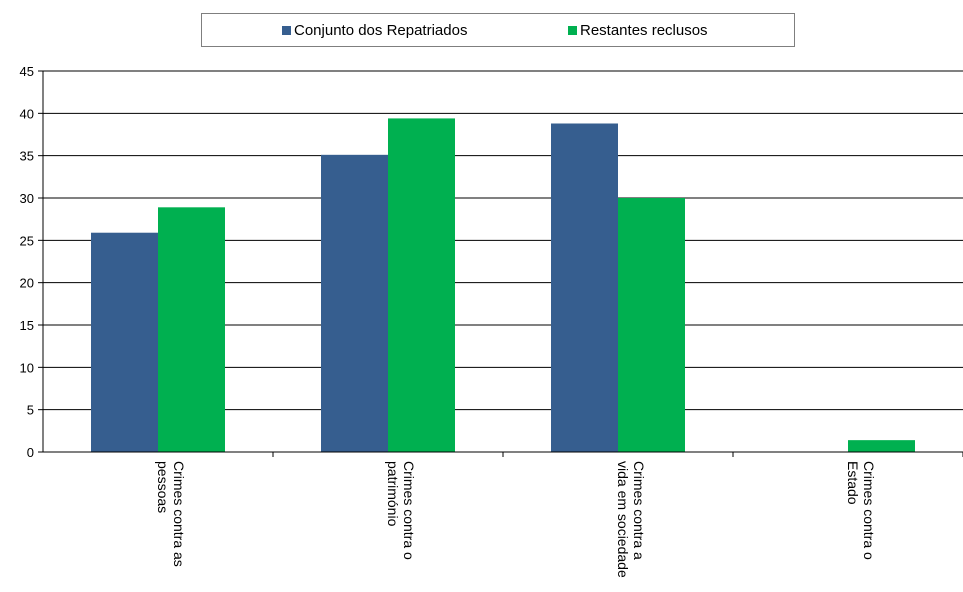 The height and width of the screenshot is (592, 963). What do you see at coordinates (27, 113) in the screenshot?
I see `y-tick-label: 40` at bounding box center [27, 113].